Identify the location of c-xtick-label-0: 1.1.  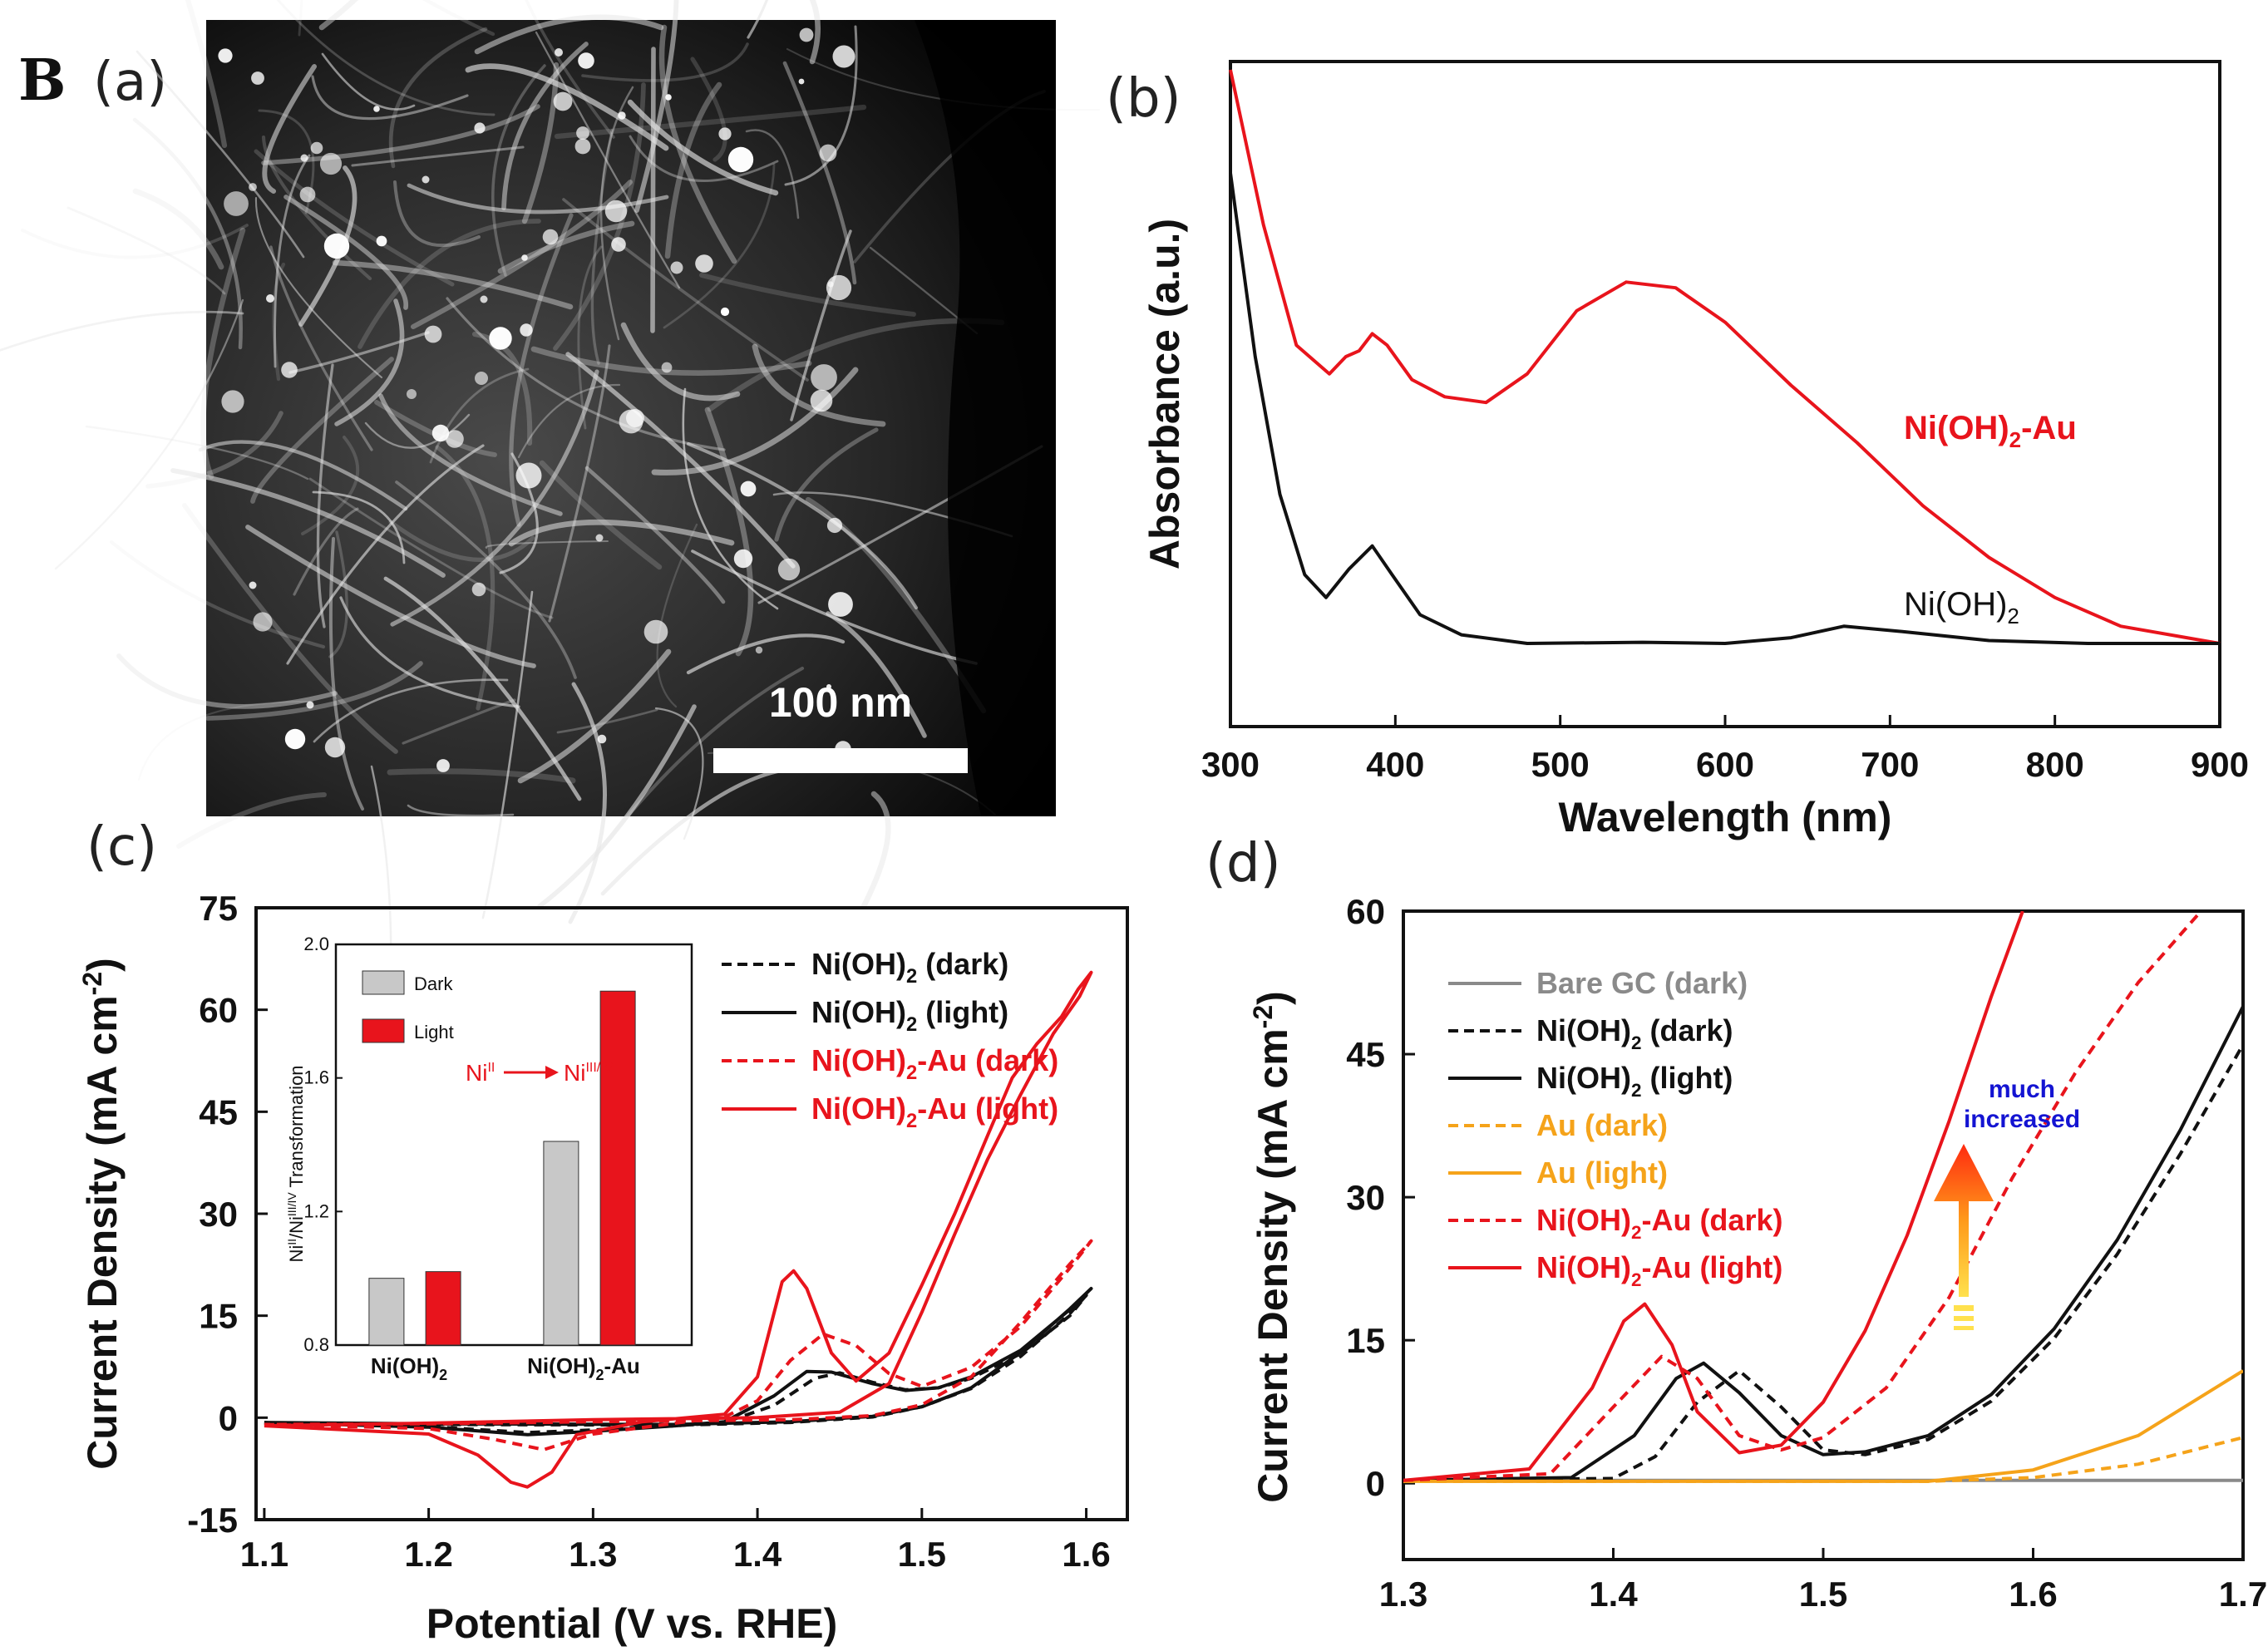
(264, 1554).